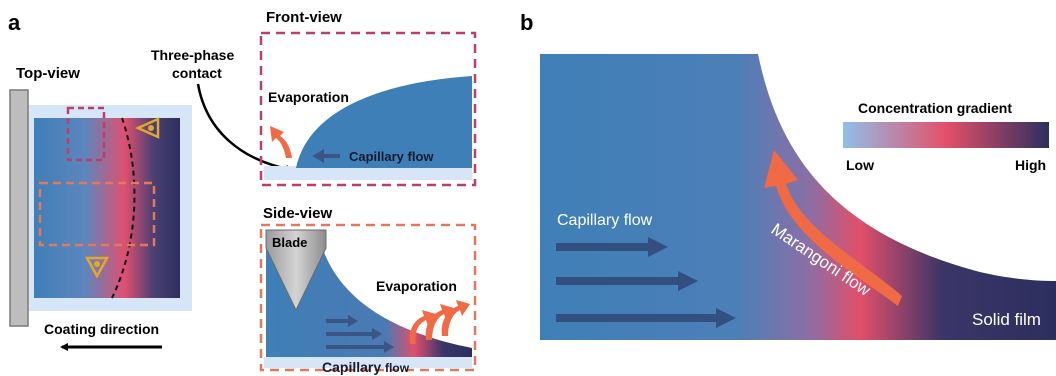  What do you see at coordinates (14, 22) in the screenshot?
I see `panel-a-label: a` at bounding box center [14, 22].